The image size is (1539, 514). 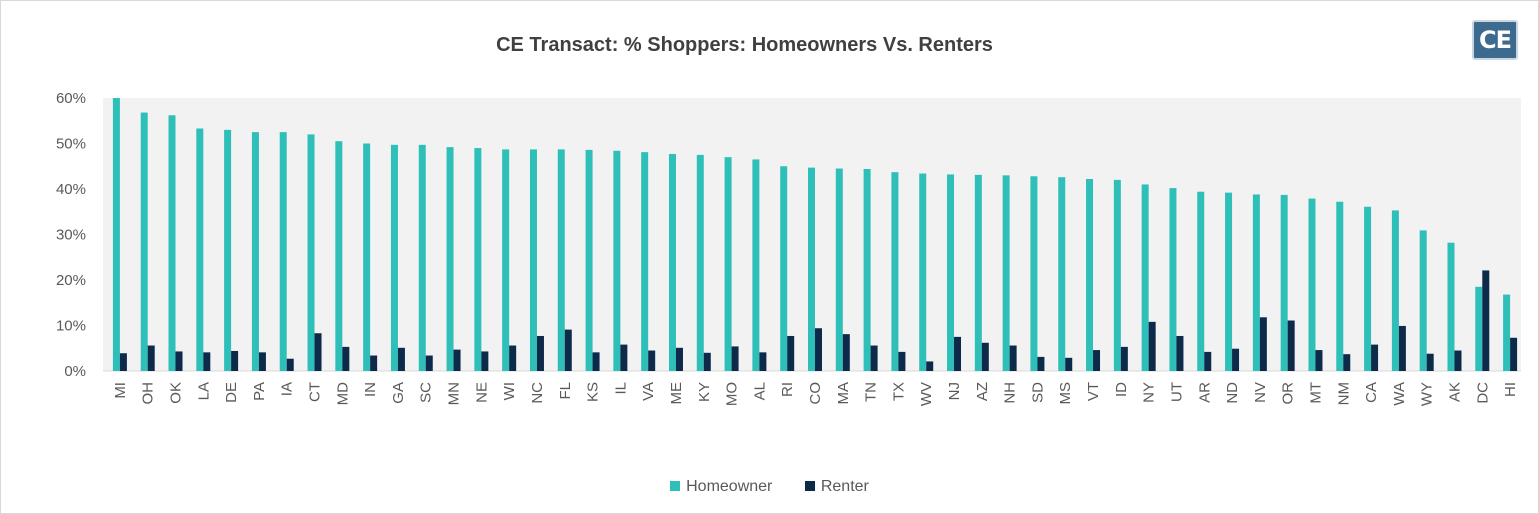 What do you see at coordinates (784, 268) in the screenshot?
I see `bar-homeowner-ri` at bounding box center [784, 268].